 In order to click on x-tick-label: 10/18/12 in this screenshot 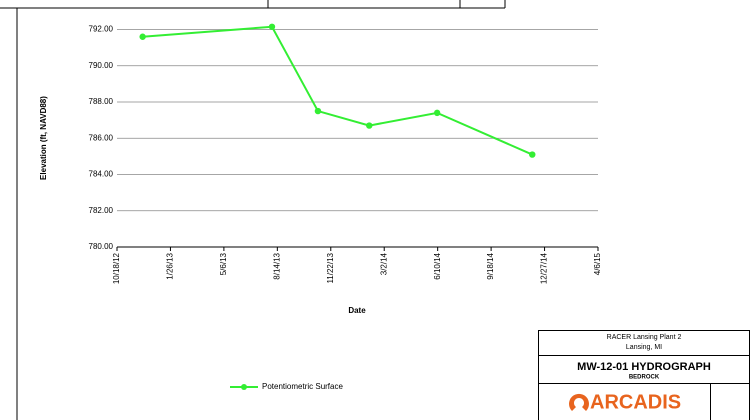, I will do `click(116, 268)`.